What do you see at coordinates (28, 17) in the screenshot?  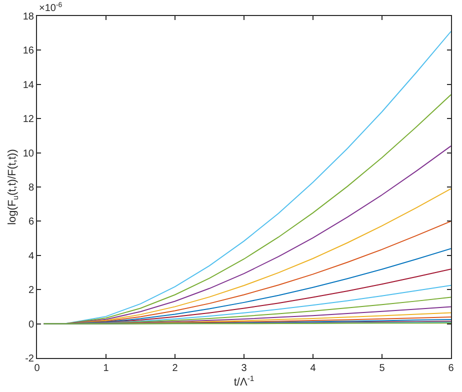 I see `y-tick-label: 18` at bounding box center [28, 17].